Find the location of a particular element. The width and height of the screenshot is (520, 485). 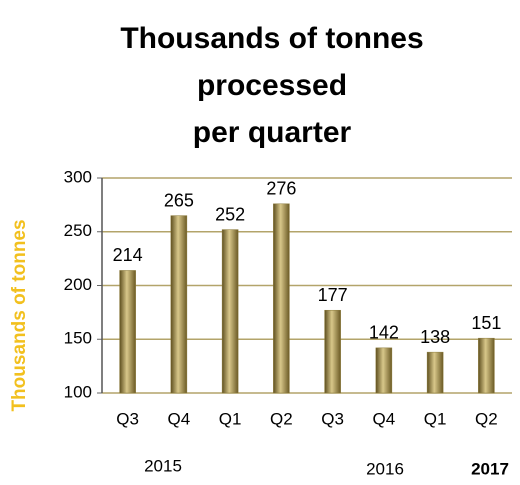

data-label: 214 is located at coordinates (128, 255).